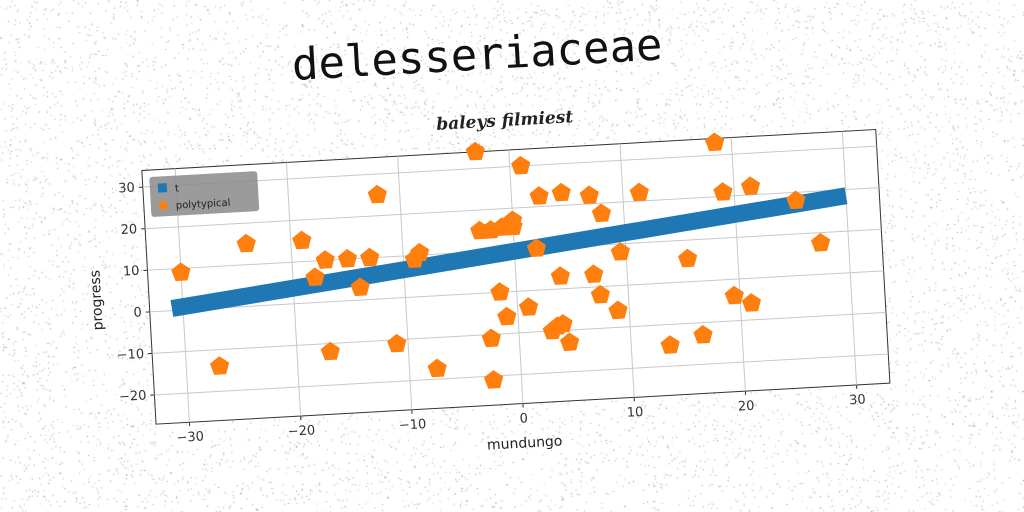 The height and width of the screenshot is (512, 1024). What do you see at coordinates (746, 407) in the screenshot?
I see `x-tick-label: 20` at bounding box center [746, 407].